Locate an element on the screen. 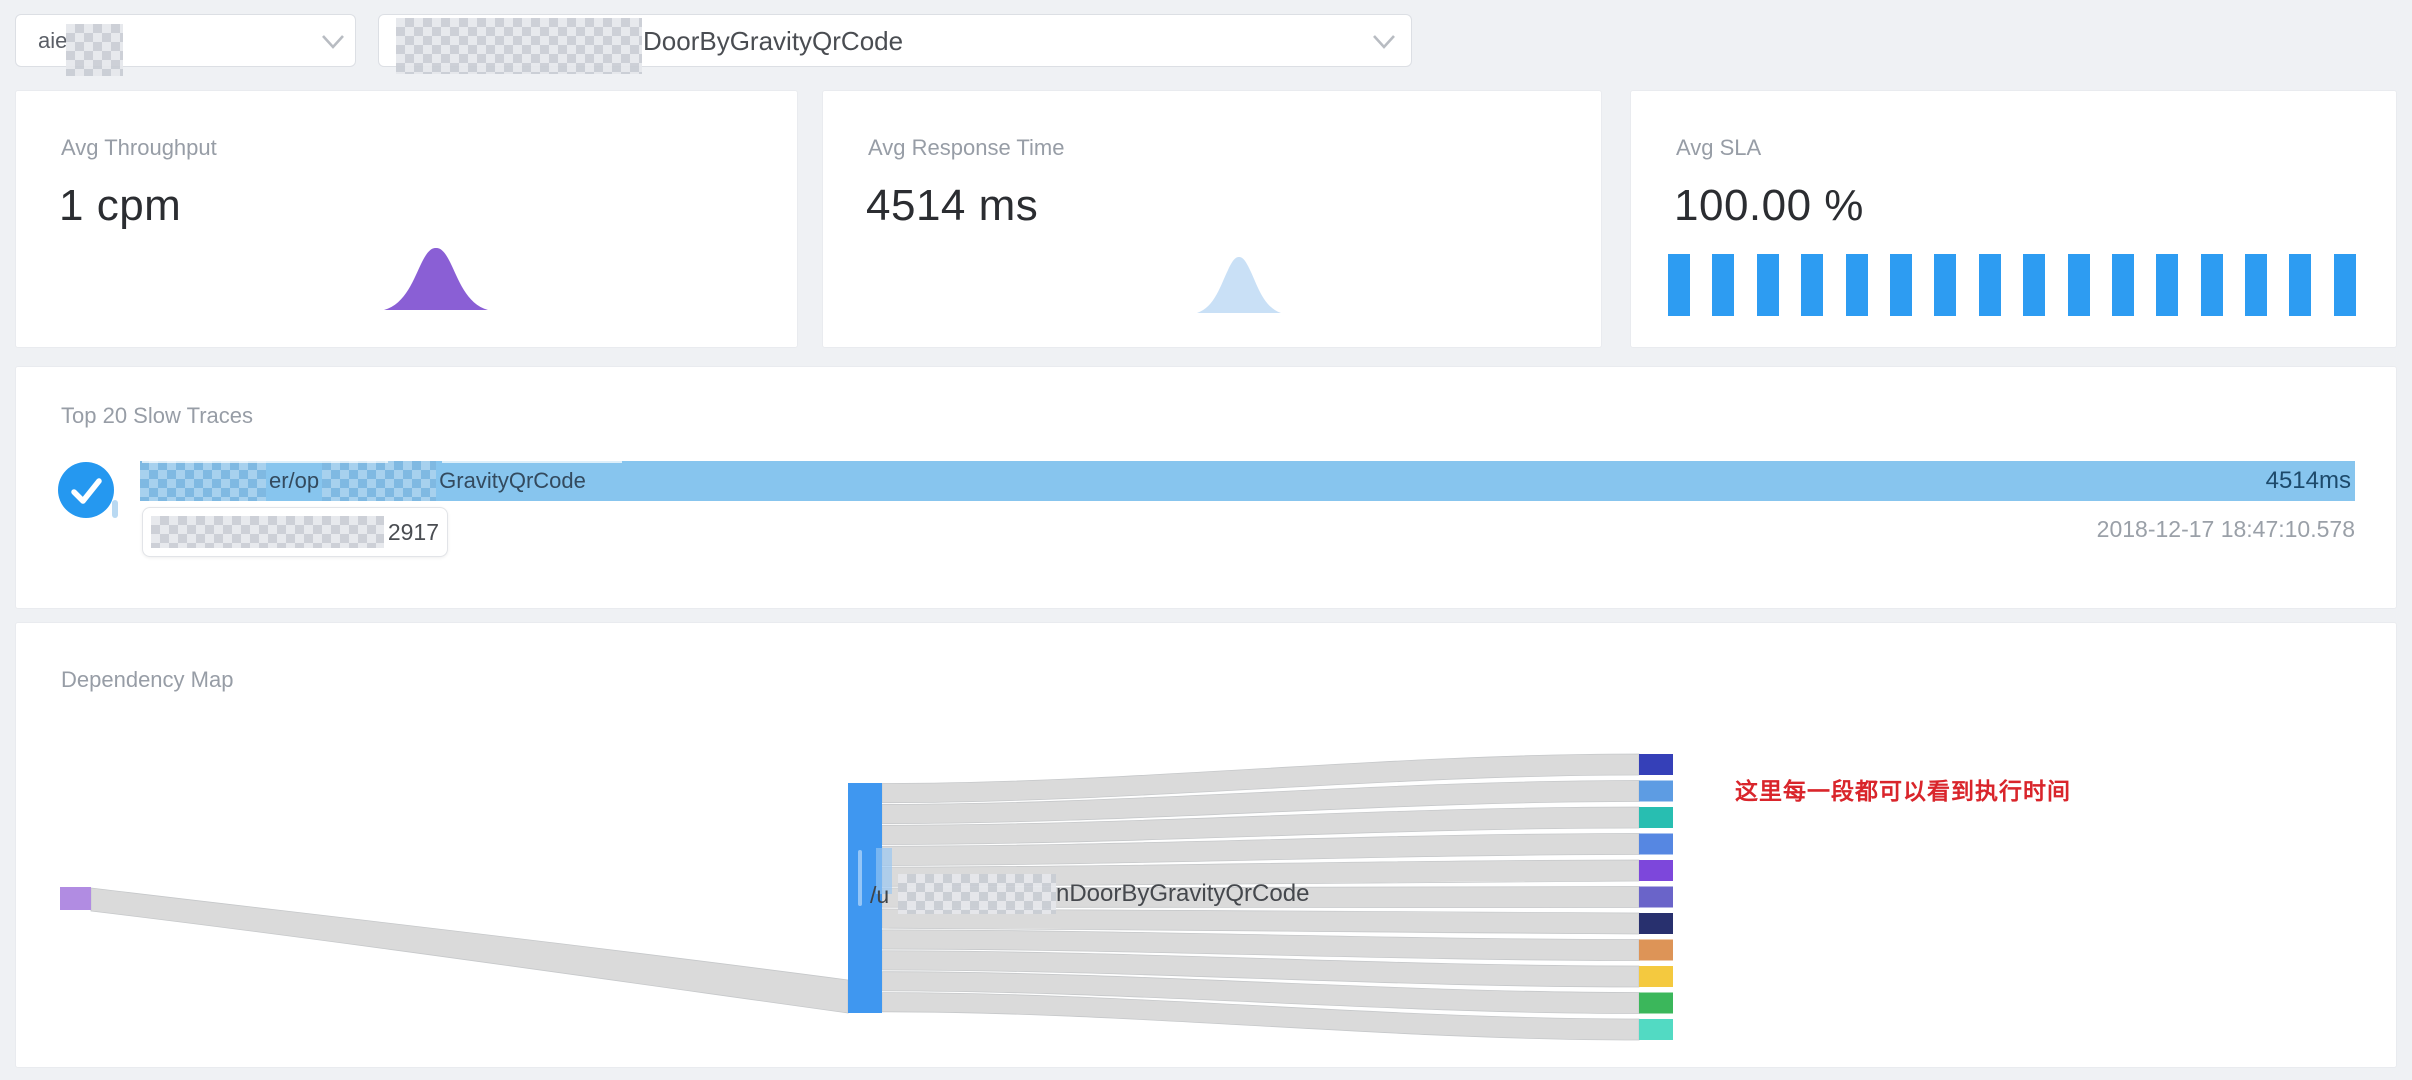  trace-start-time: 2018-12-17 18:47:10.578 is located at coordinates (2225, 529).